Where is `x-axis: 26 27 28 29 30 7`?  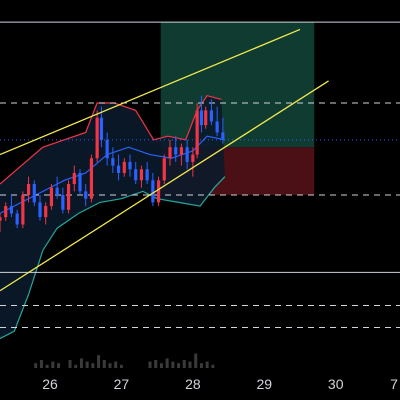
x-axis: 26 27 28 29 30 7 is located at coordinates (220, 384).